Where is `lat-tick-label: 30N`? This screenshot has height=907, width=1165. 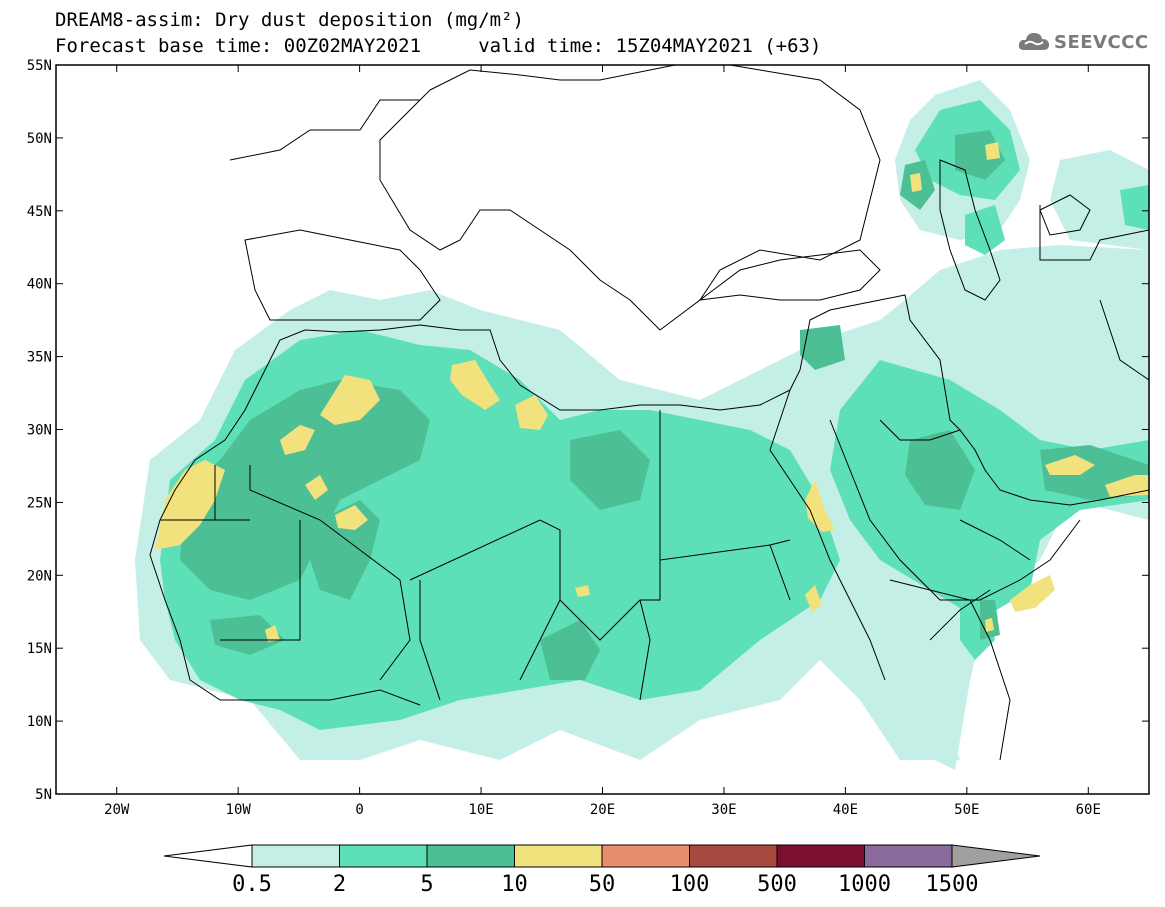 lat-tick-label: 30N is located at coordinates (39, 431).